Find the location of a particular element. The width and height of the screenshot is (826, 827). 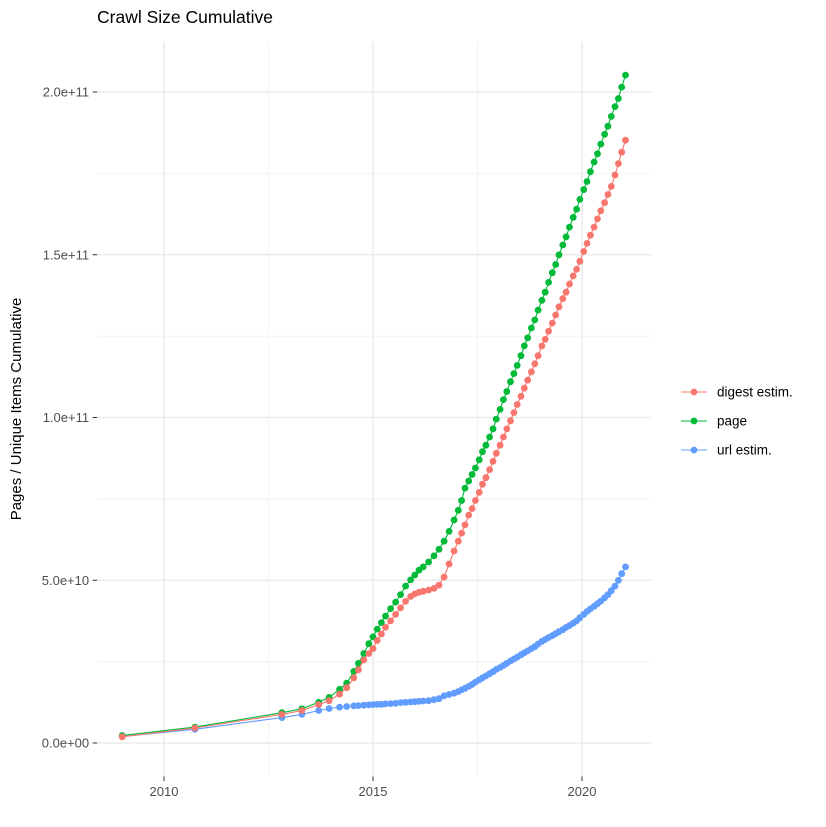

legend: digest estim. page url estim. is located at coordinates (737, 421).